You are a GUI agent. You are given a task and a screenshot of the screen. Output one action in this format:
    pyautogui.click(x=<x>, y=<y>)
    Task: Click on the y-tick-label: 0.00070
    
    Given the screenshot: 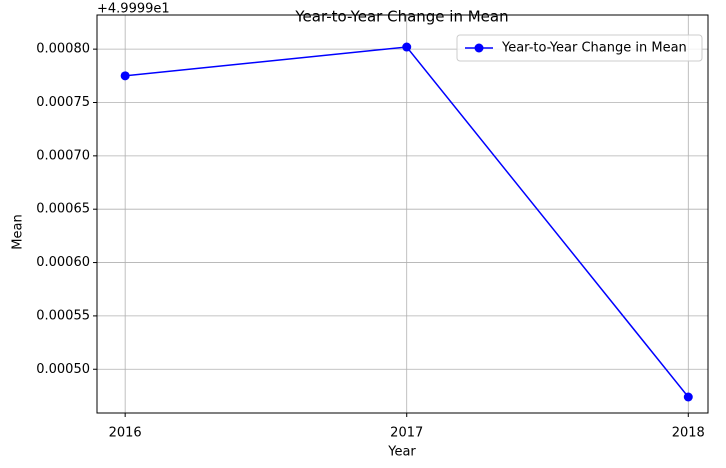 What is the action you would take?
    pyautogui.click(x=63, y=155)
    